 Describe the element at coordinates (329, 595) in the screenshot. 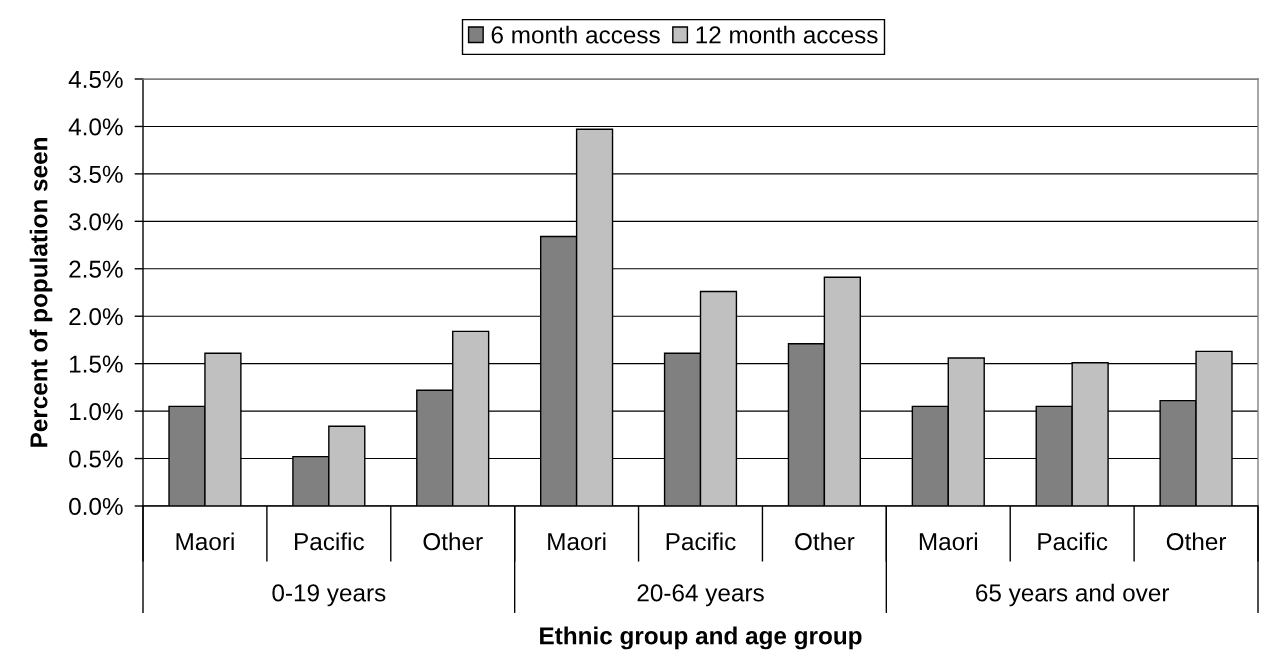

I see `text: 0-19 years` at that location.